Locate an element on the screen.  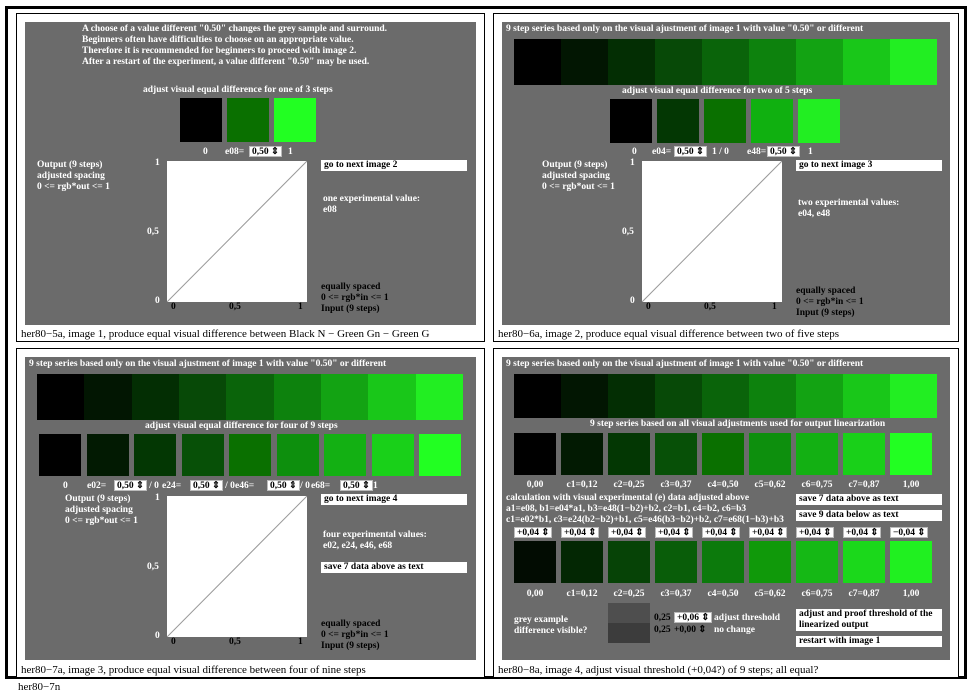
row1-label-1: c1=0,12 is located at coordinates (582, 485).